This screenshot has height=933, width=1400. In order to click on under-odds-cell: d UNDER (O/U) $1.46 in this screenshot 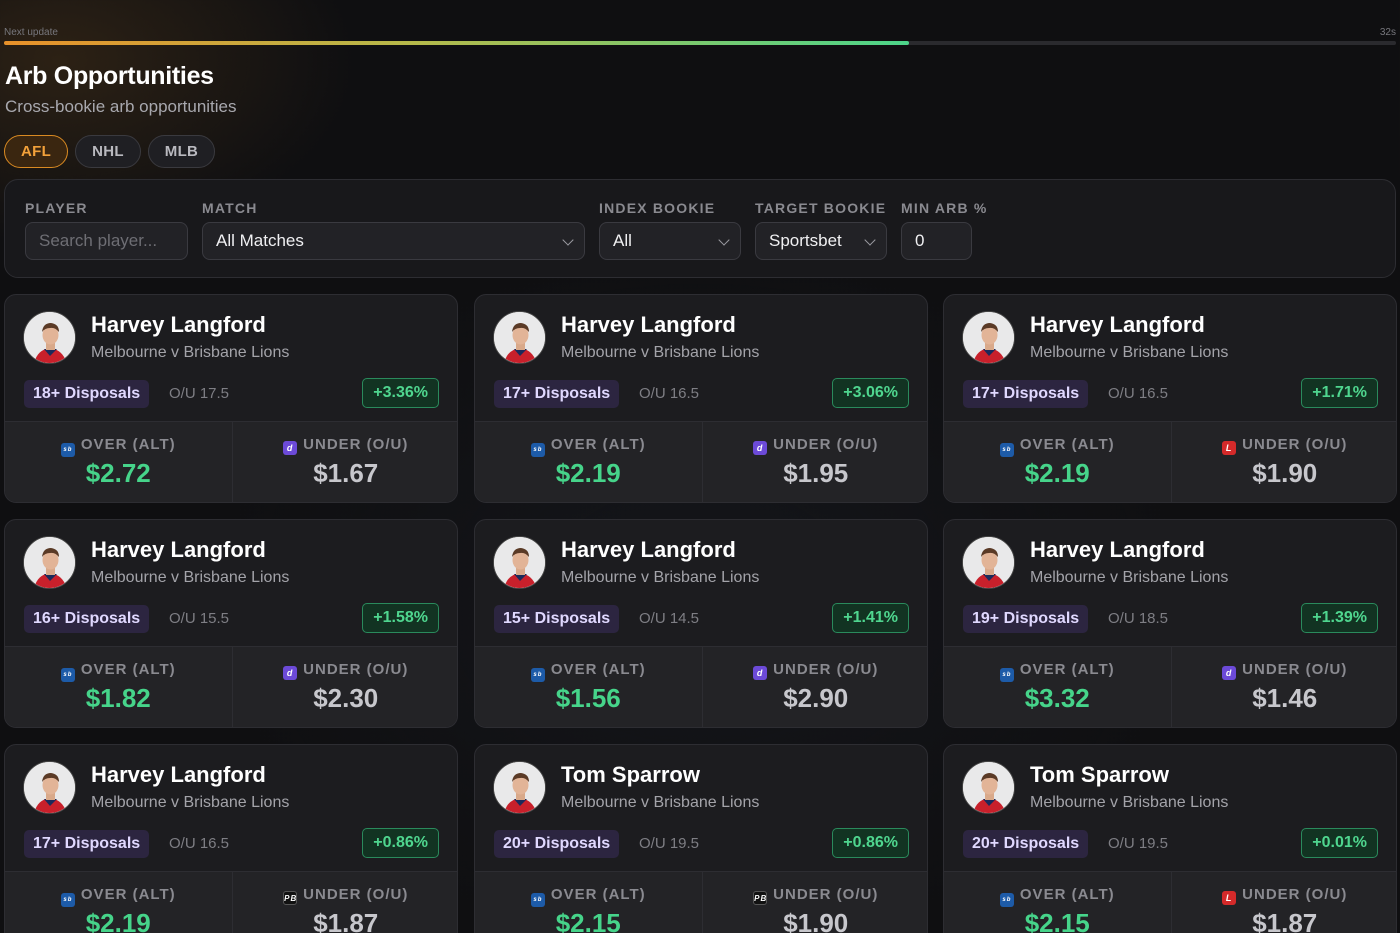, I will do `click(1283, 687)`.